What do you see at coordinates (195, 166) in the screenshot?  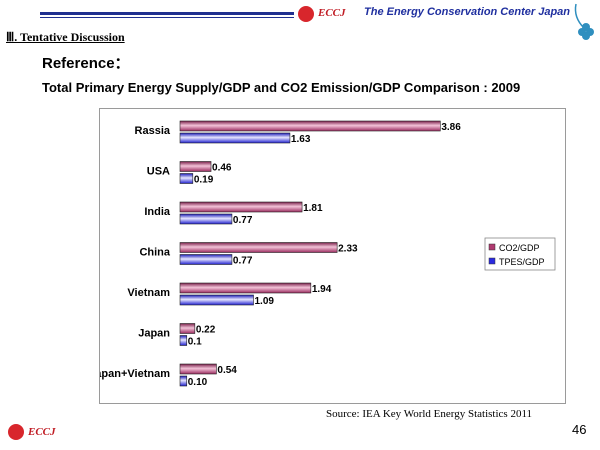 I see `bar-co2-usa` at bounding box center [195, 166].